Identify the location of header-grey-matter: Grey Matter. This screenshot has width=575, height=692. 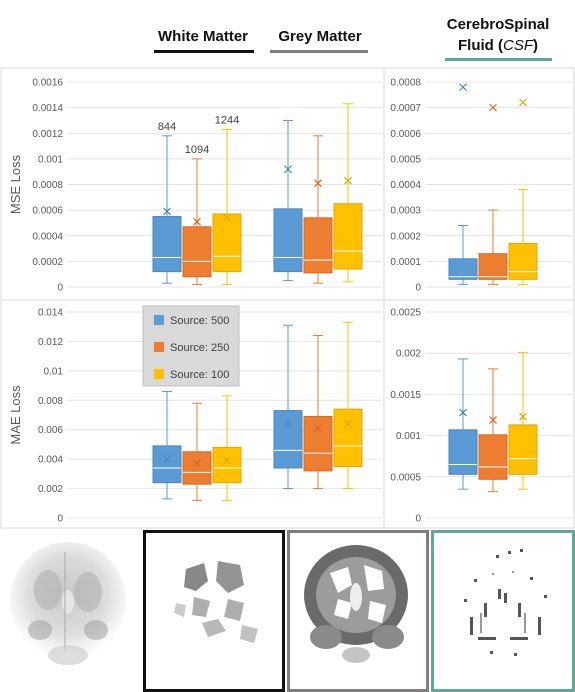
(320, 36).